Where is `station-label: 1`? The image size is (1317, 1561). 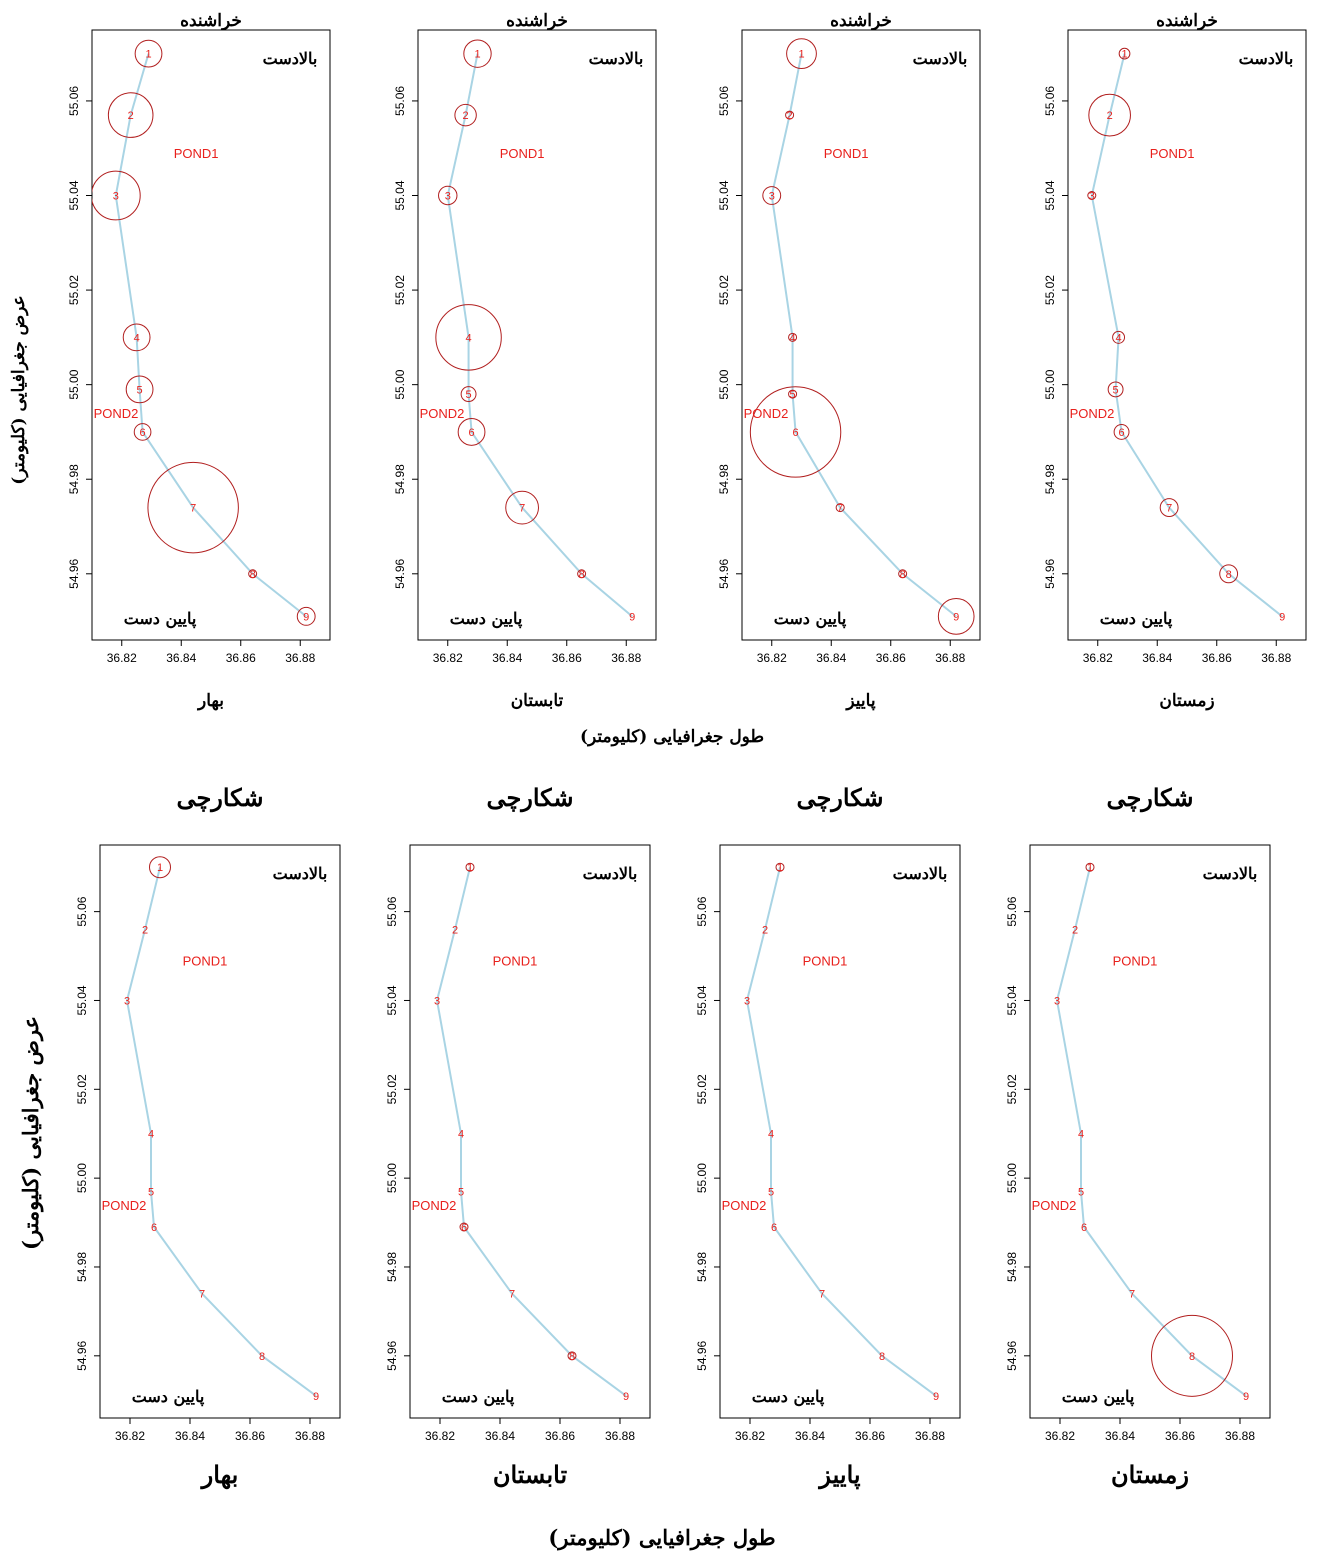
station-label: 1 is located at coordinates (160, 868).